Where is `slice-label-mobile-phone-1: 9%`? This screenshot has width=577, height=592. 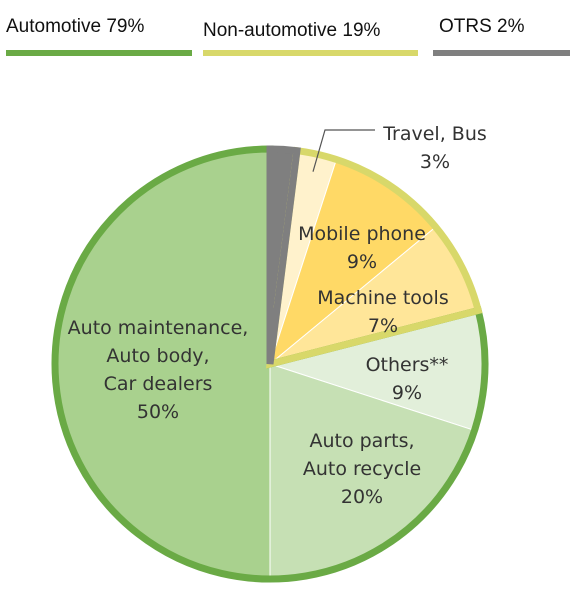
slice-label-mobile-phone-1: 9% is located at coordinates (362, 262).